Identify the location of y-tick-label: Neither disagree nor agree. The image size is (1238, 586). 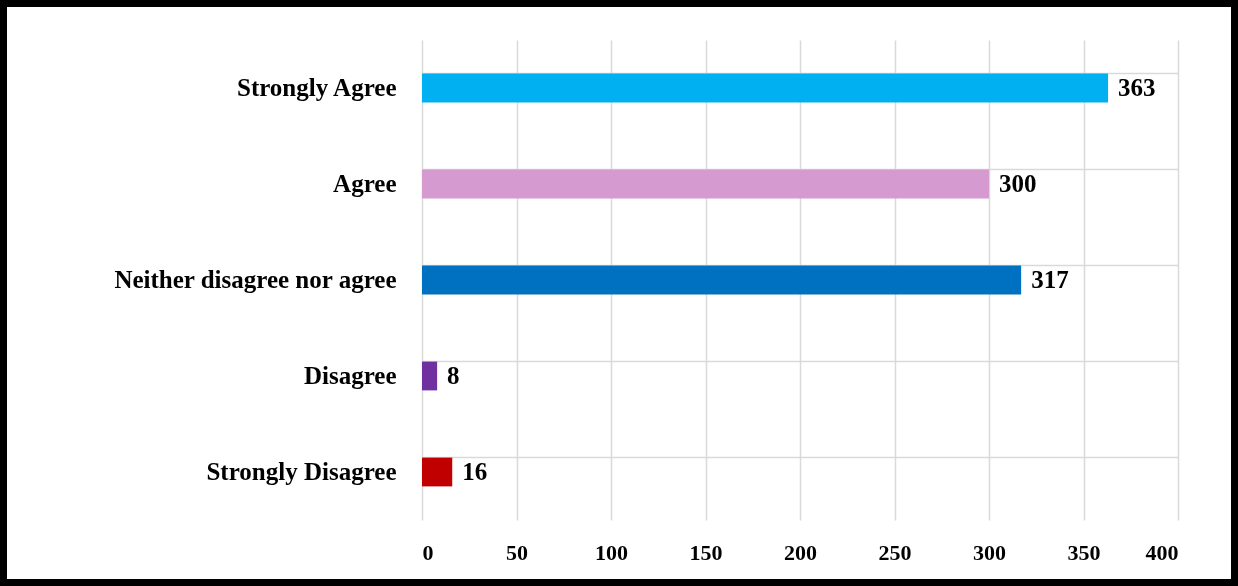
(255, 279).